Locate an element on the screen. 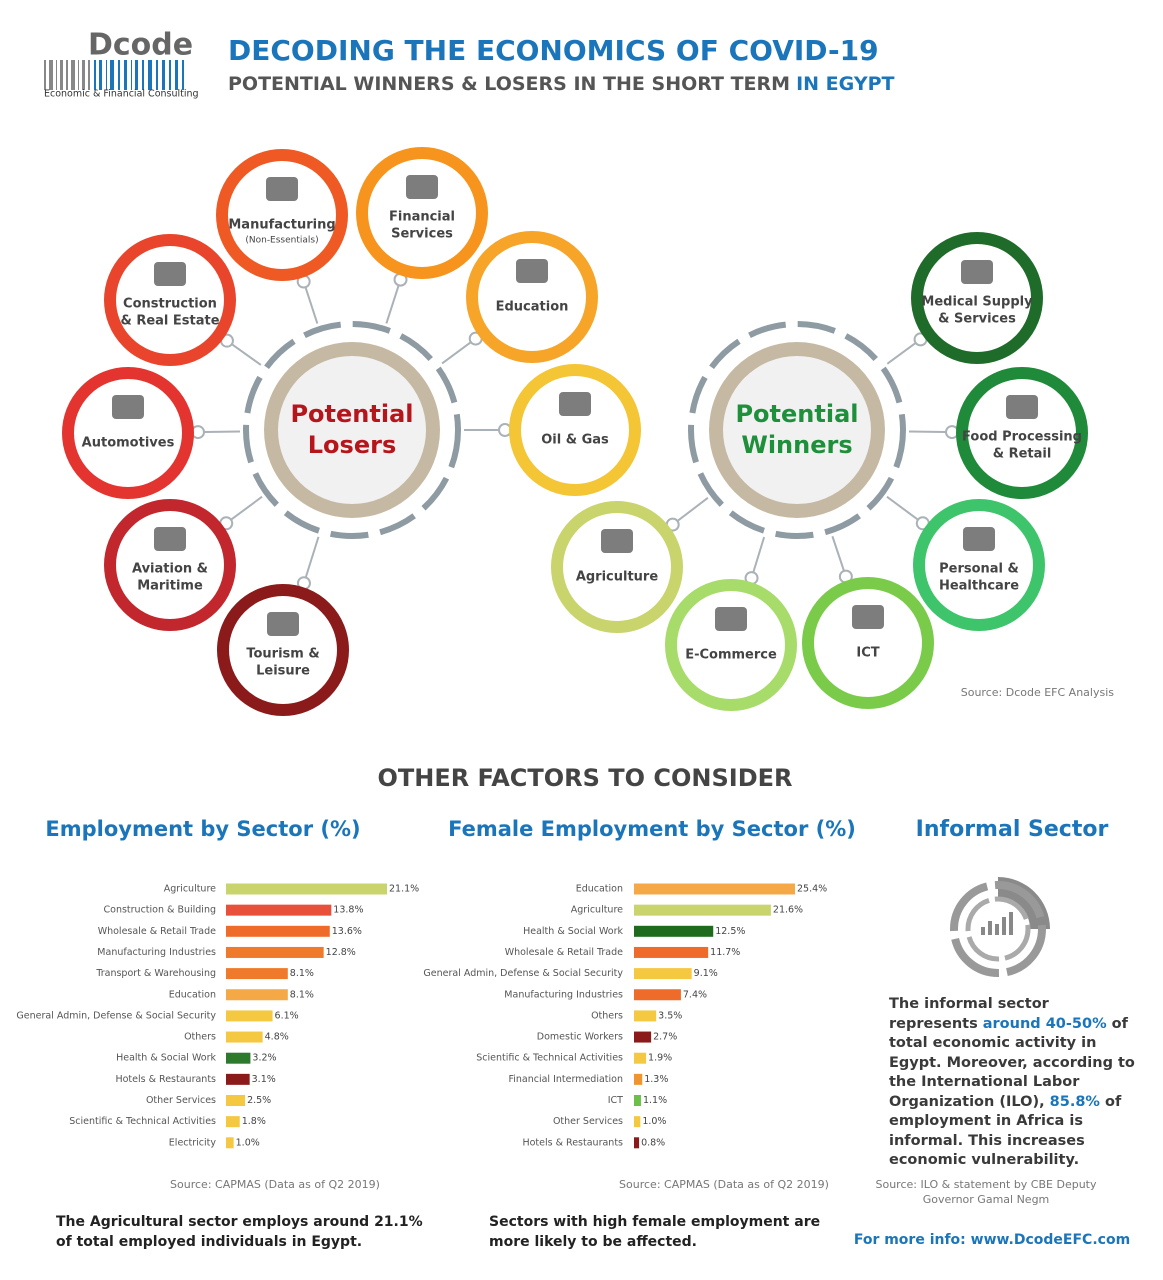 The height and width of the screenshot is (1280, 1163). node-label: Services is located at coordinates (422, 234).